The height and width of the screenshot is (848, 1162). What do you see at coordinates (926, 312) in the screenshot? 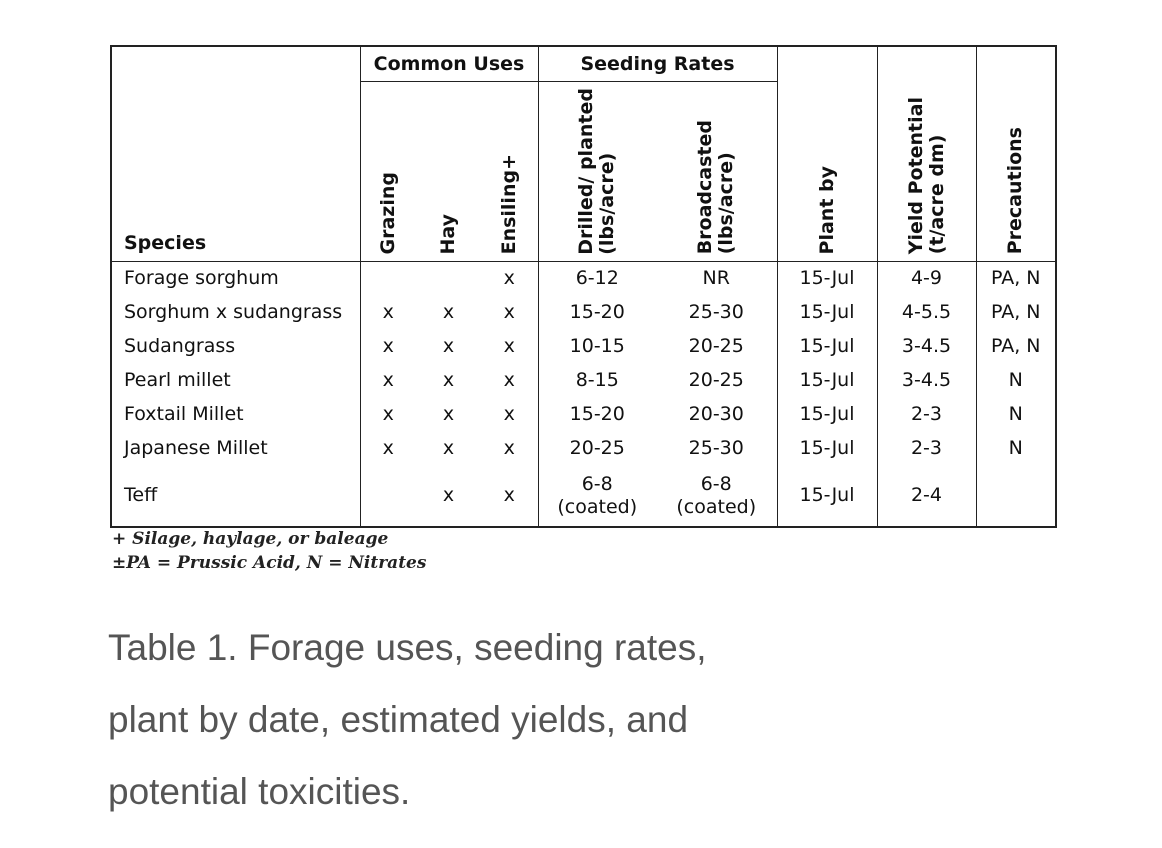
I see `cell-yield: 4-5.5` at bounding box center [926, 312].